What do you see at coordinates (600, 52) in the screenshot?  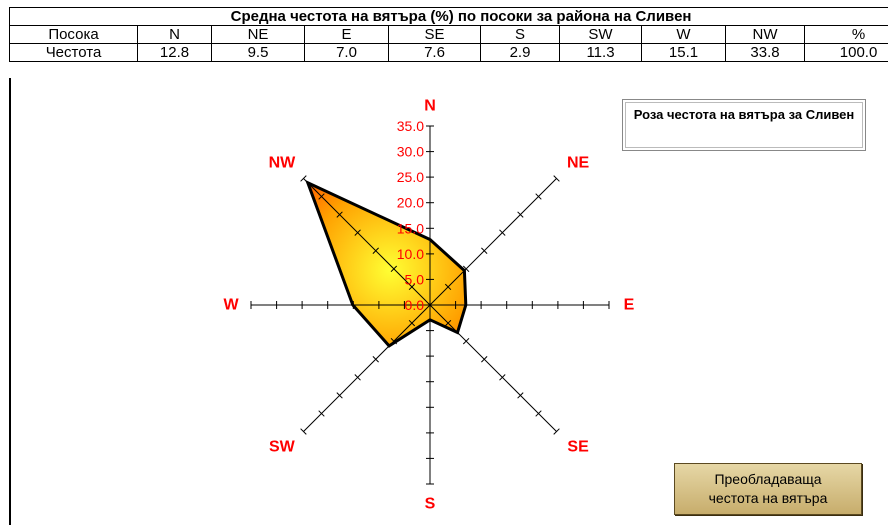 I see `frequency-cell: 11.3` at bounding box center [600, 52].